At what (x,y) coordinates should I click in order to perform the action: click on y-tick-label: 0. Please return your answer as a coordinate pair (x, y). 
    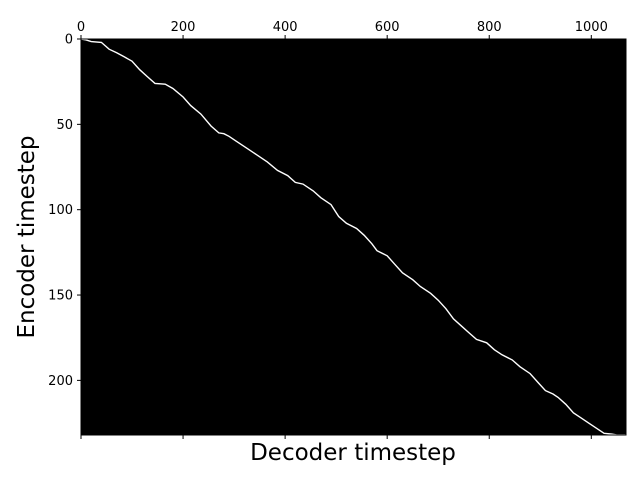
    Looking at the image, I should click on (69, 40).